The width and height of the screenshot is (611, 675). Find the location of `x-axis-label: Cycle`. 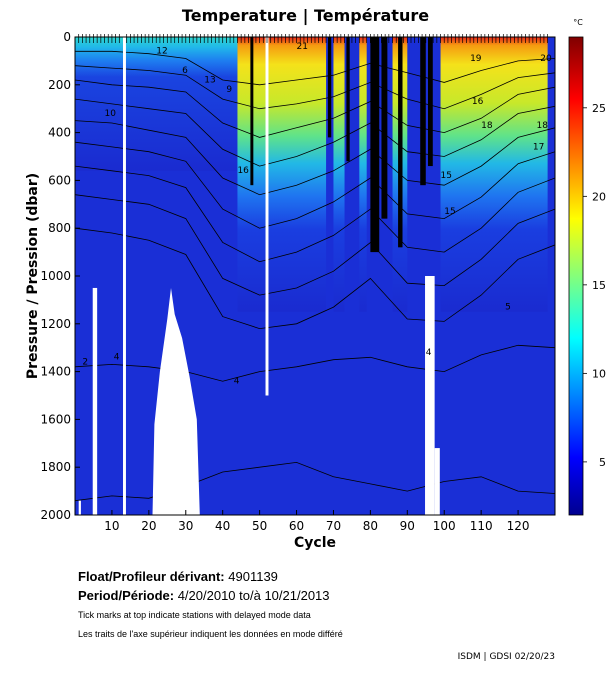

x-axis-label: Cycle is located at coordinates (315, 543).